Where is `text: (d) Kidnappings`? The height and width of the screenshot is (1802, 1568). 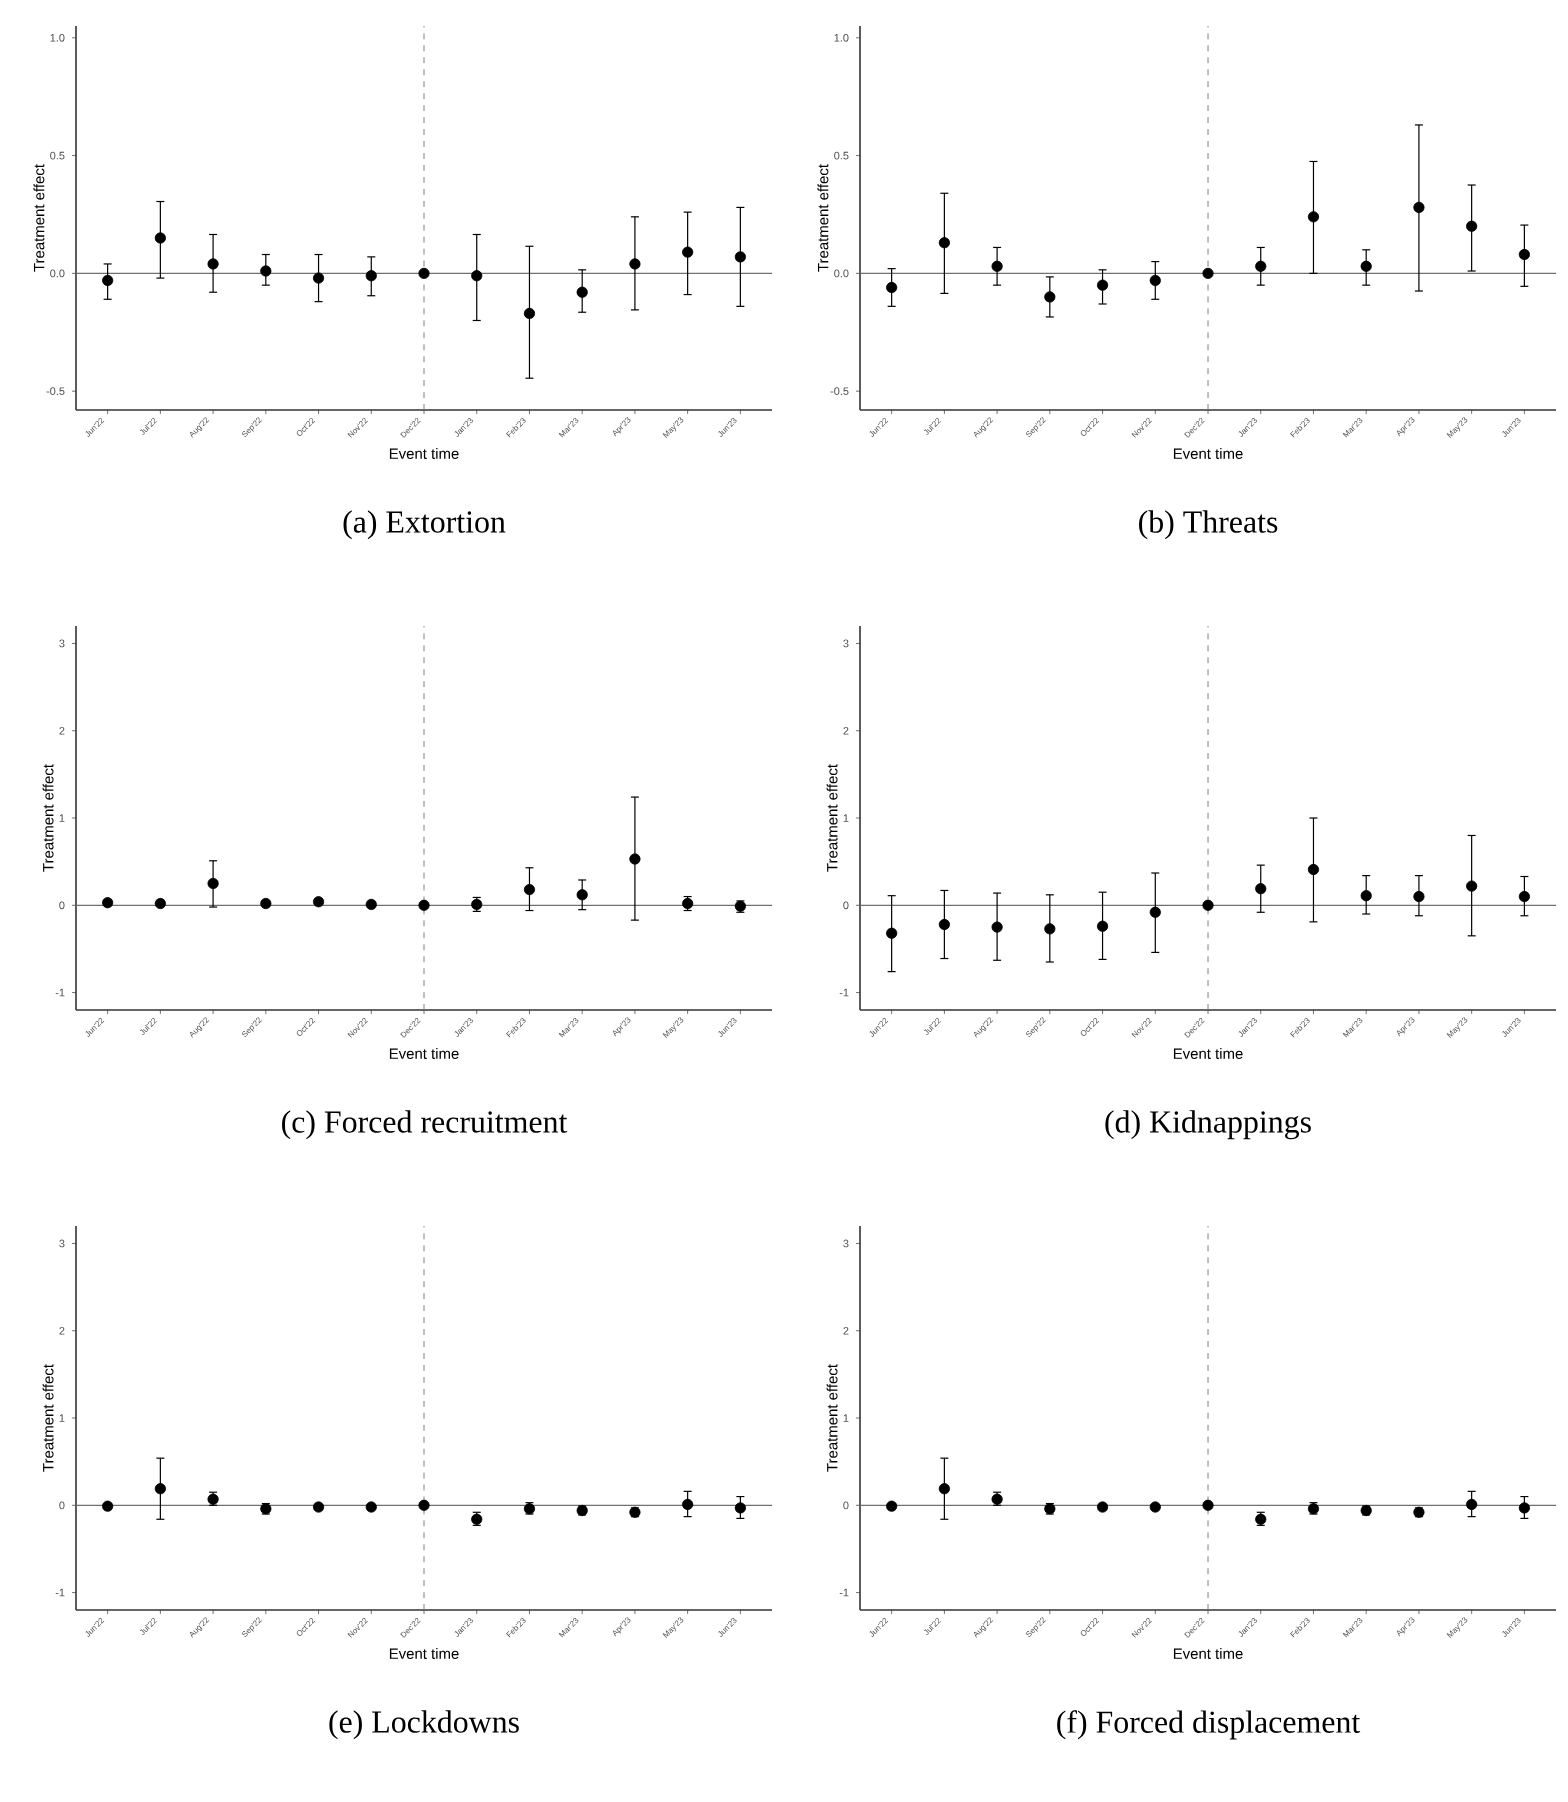
text: (d) Kidnappings is located at coordinates (1208, 1125).